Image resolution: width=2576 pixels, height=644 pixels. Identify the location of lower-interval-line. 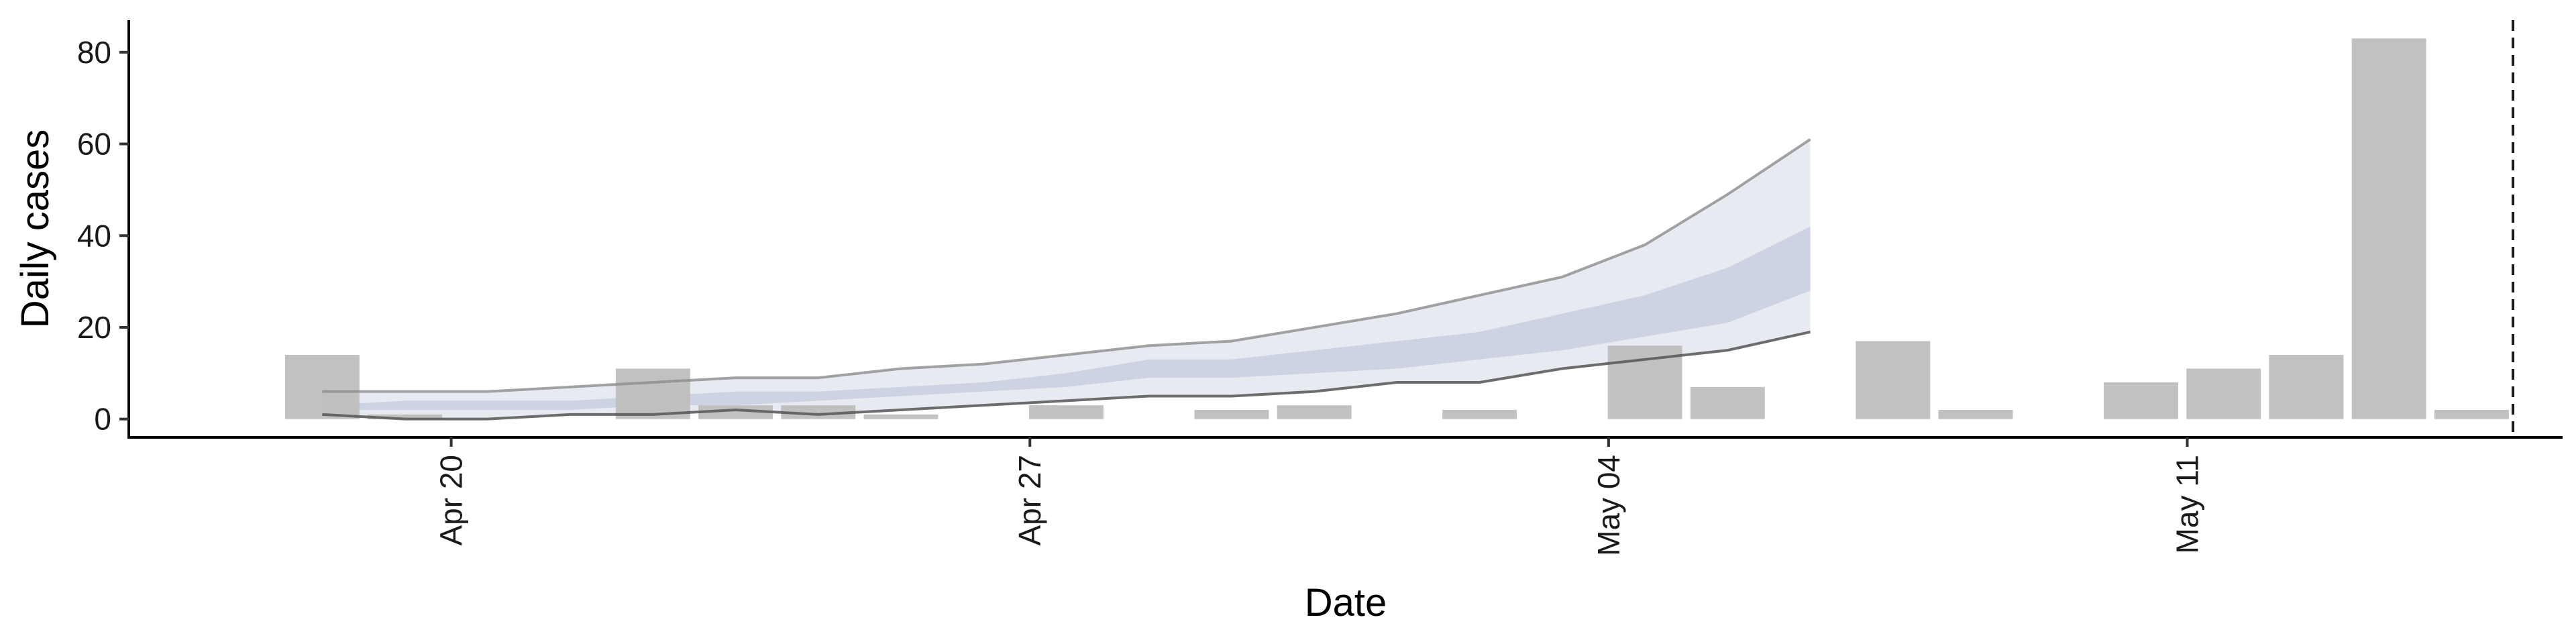
(1066, 375).